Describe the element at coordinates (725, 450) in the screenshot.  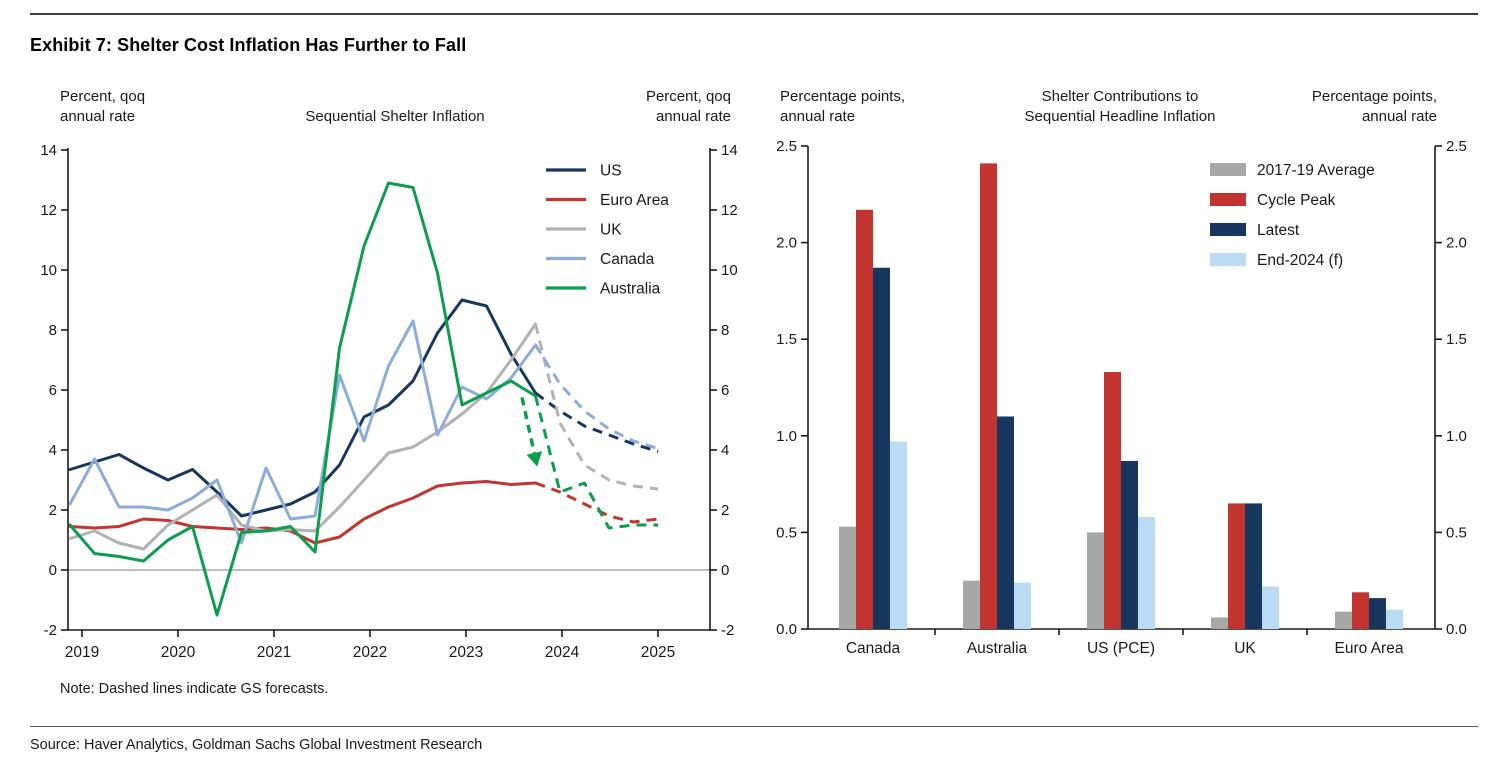
I see `y-tick-label-right: 4` at that location.